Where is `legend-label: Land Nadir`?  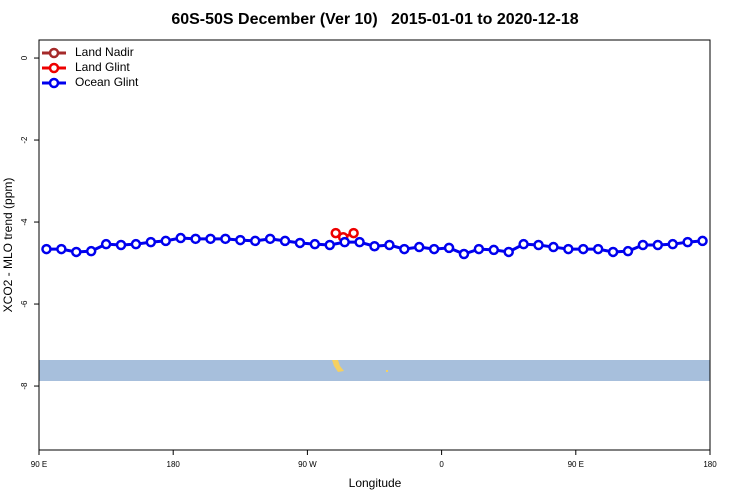
legend-label: Land Nadir is located at coordinates (104, 52).